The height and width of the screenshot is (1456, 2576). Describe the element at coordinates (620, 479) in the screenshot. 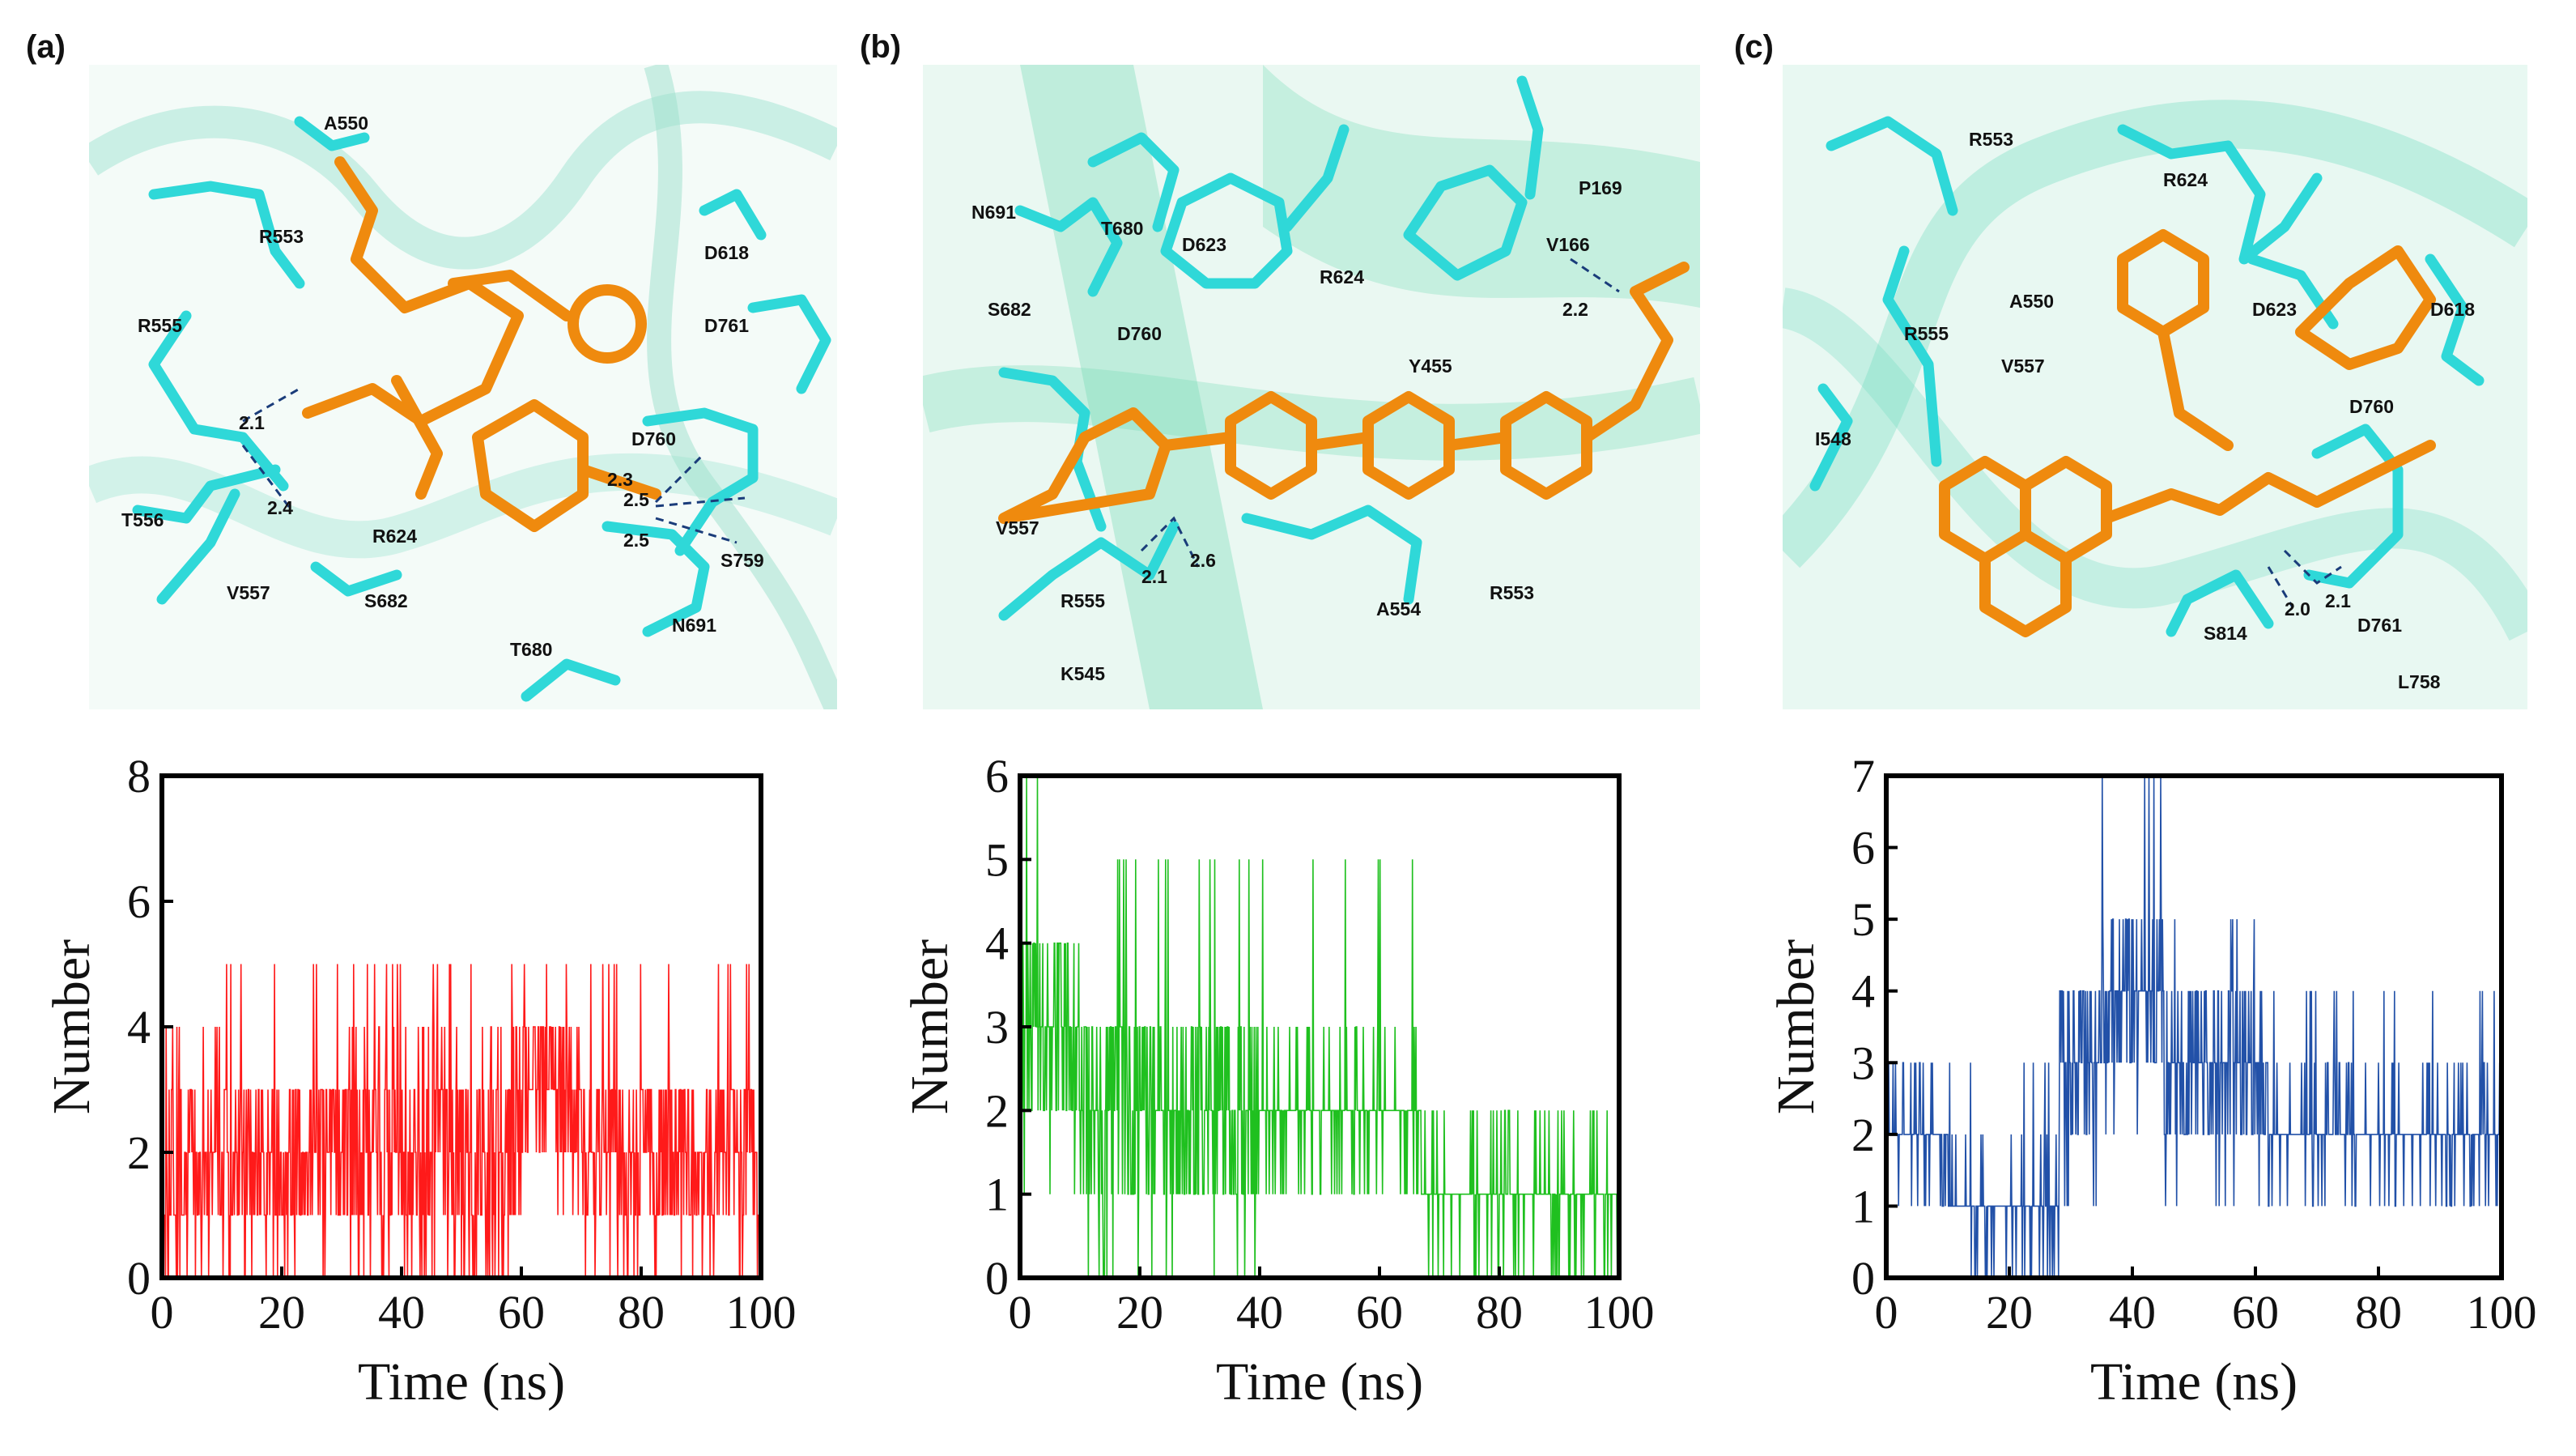

I see `hbond-distance: 2.3` at that location.